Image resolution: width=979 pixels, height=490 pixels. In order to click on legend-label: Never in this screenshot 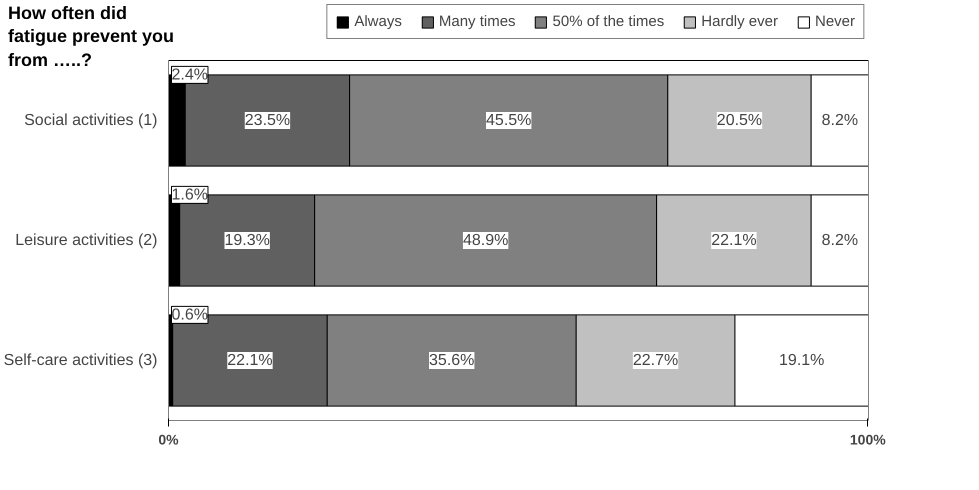, I will do `click(834, 21)`.